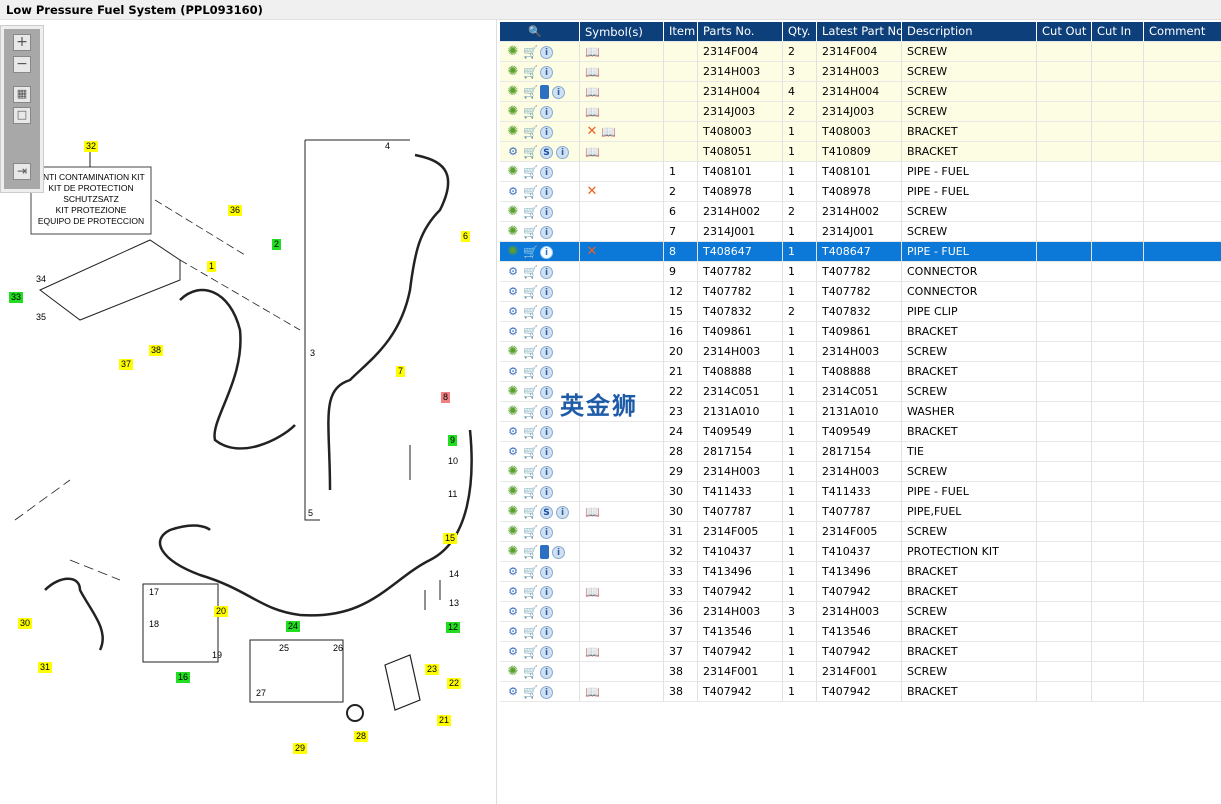 The image size is (1221, 804). What do you see at coordinates (261, 693) in the screenshot?
I see `callout-27: 27` at bounding box center [261, 693].